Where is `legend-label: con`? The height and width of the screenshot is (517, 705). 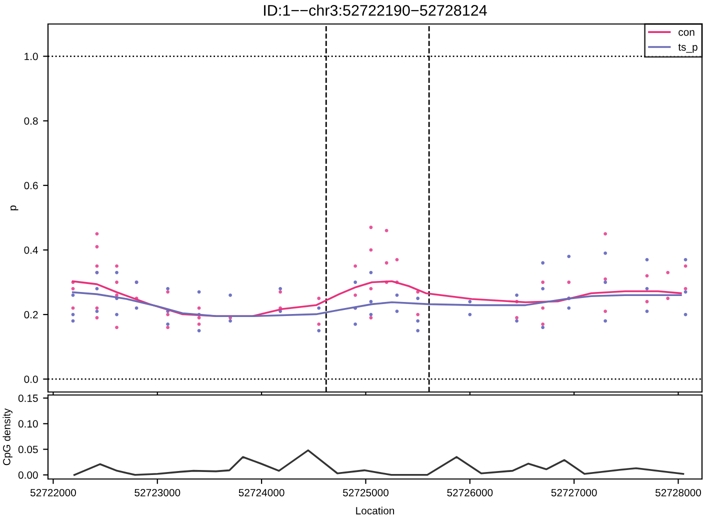 legend-label: con is located at coordinates (686, 33).